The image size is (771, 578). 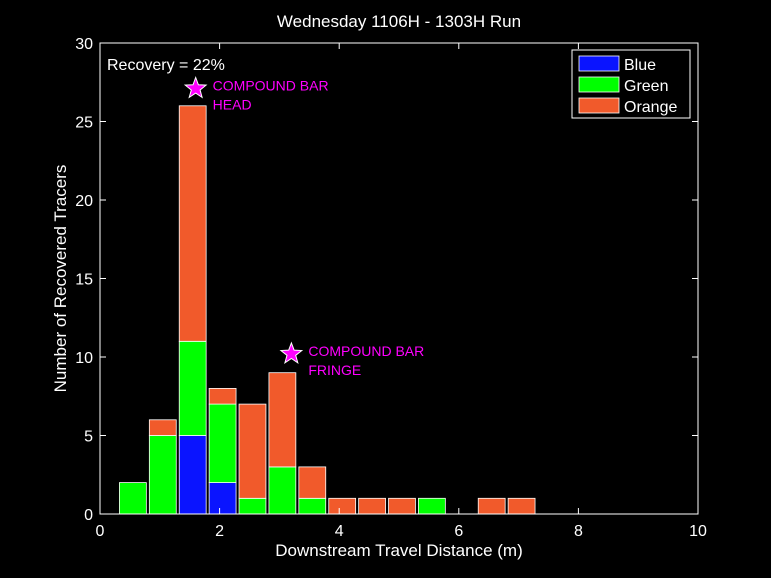 What do you see at coordinates (88, 437) in the screenshot?
I see `y-tick-label: 5` at bounding box center [88, 437].